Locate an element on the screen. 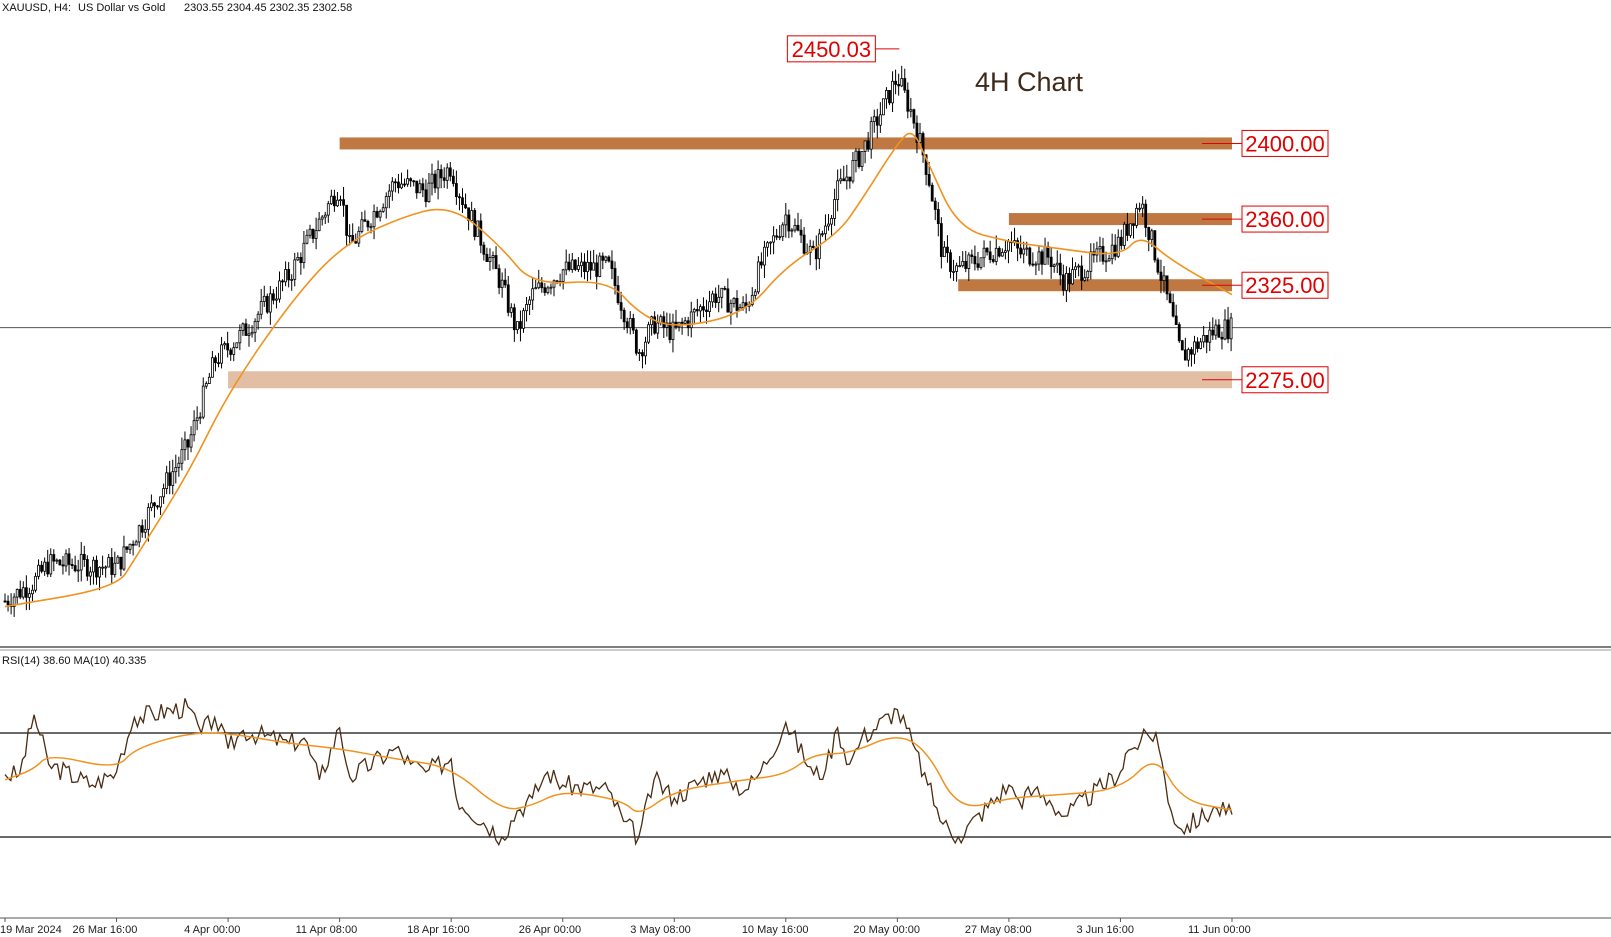 This screenshot has height=937, width=1611. zone-label-text: 2360.00 is located at coordinates (1285, 219).